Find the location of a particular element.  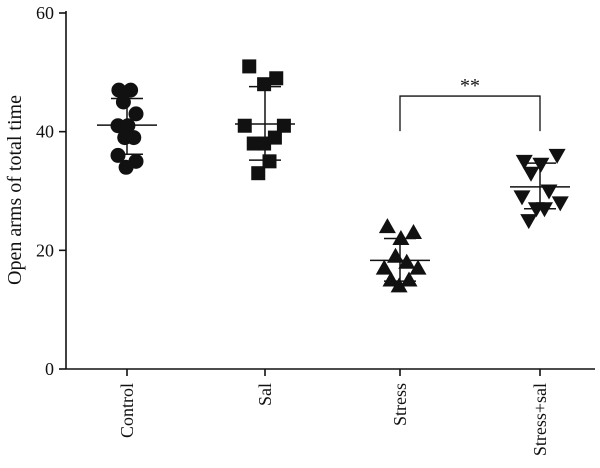

y-tick-label: 20 is located at coordinates (45, 250).